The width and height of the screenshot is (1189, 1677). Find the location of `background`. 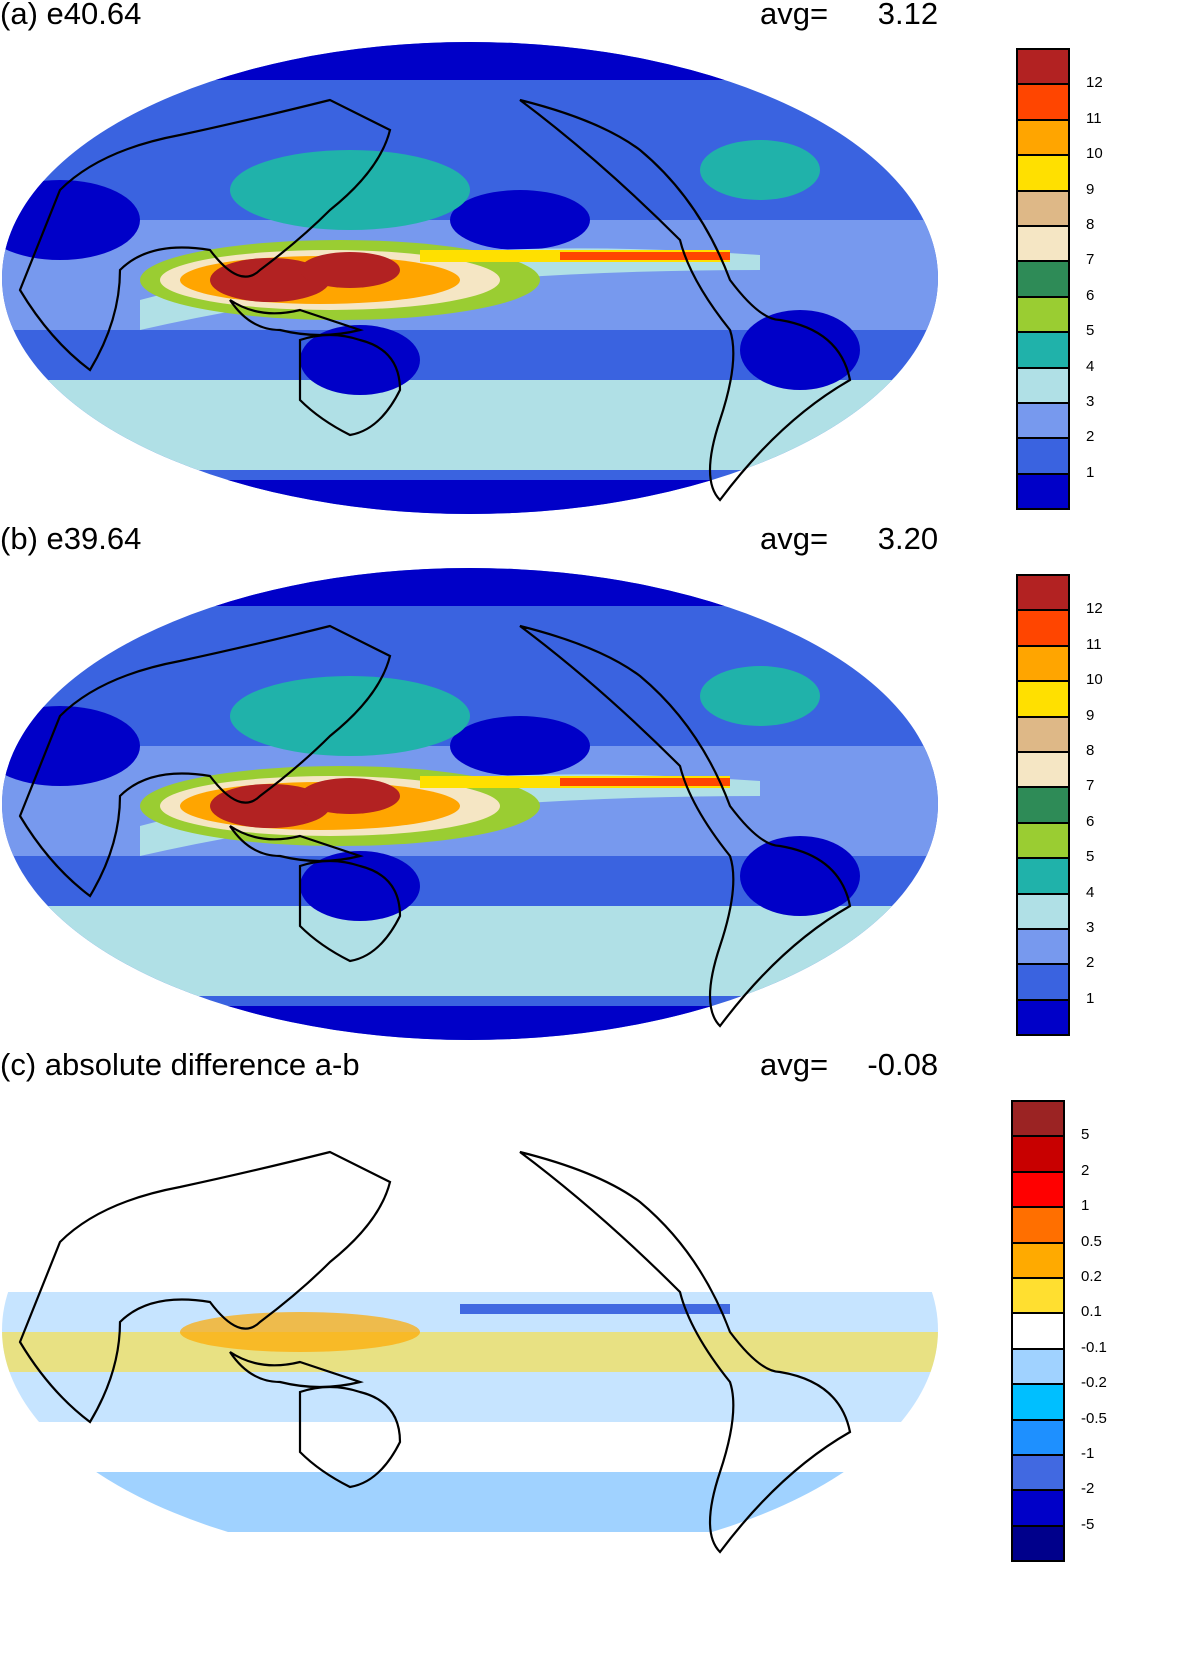

background is located at coordinates (520, 1252).